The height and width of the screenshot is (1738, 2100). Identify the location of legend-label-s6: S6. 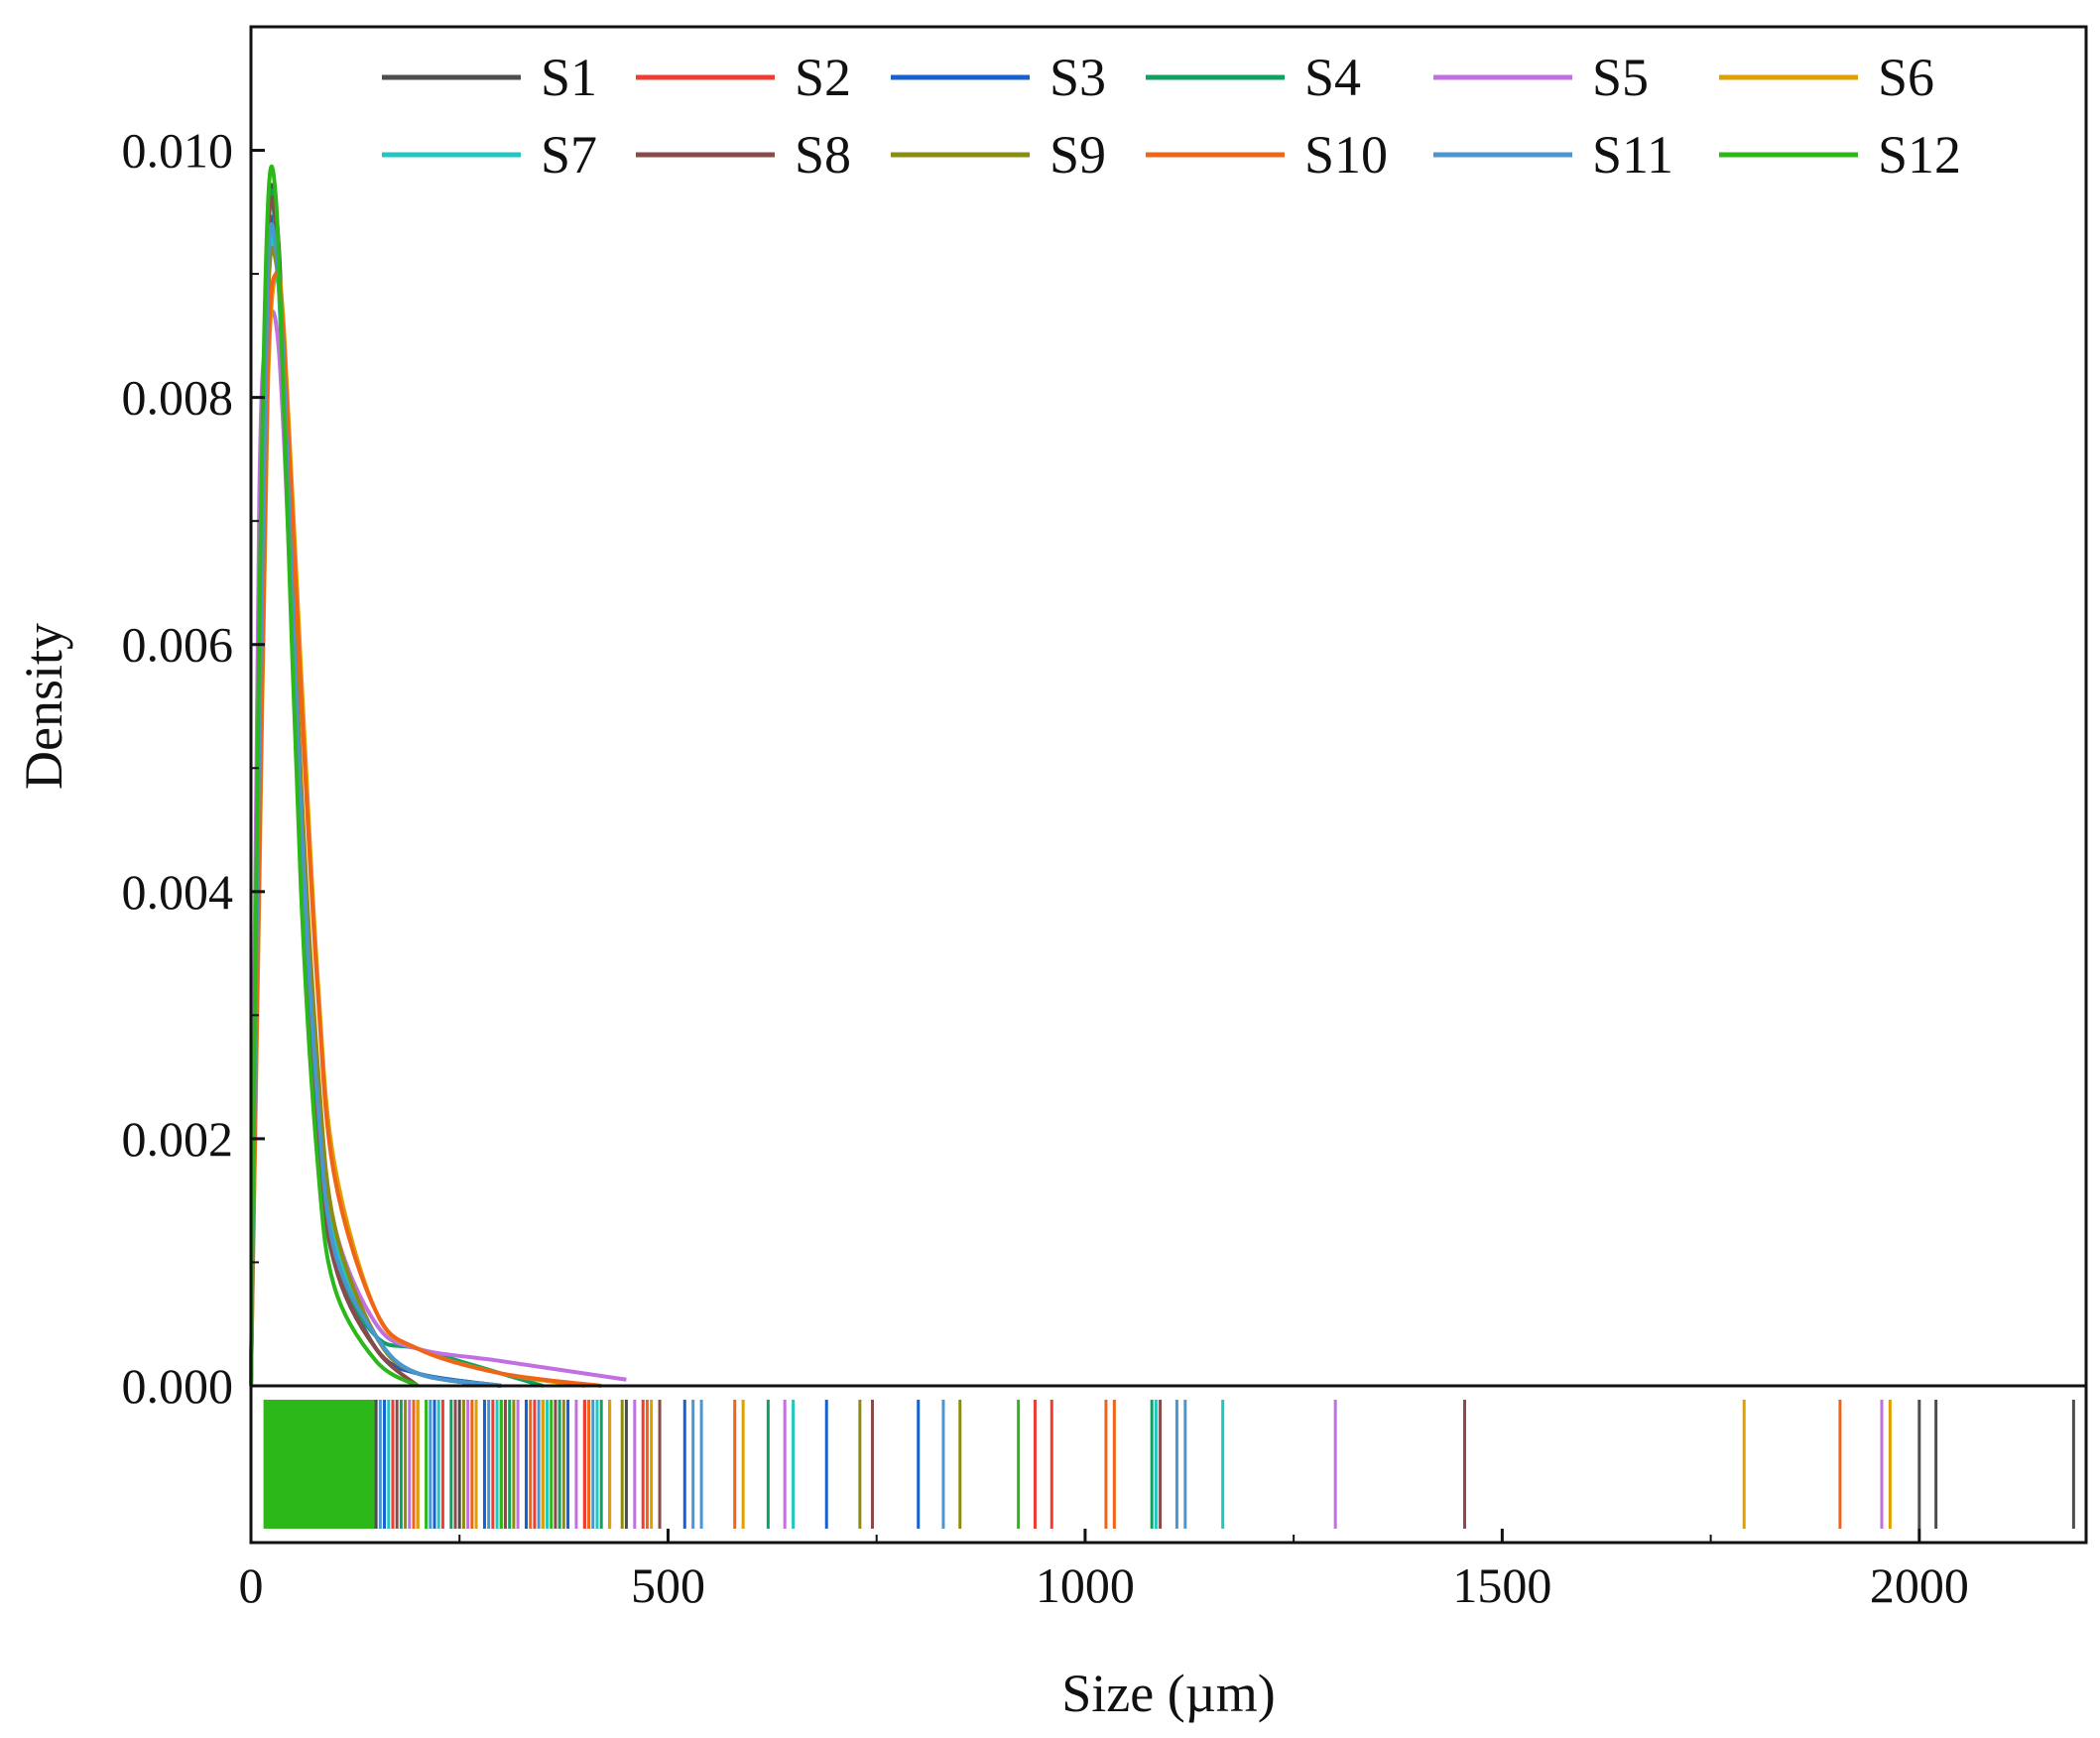
(1906, 78).